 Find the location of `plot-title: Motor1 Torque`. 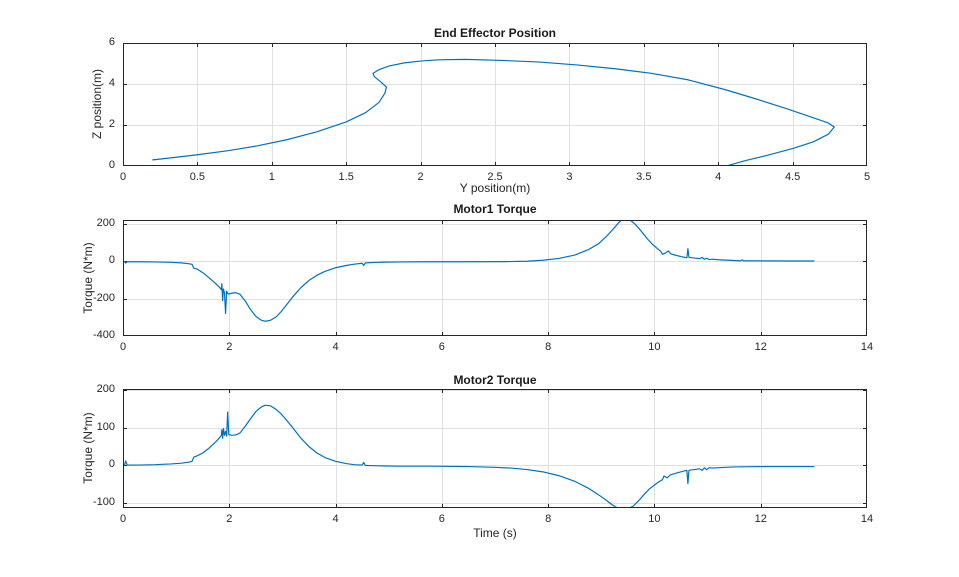

plot-title: Motor1 Torque is located at coordinates (495, 209).